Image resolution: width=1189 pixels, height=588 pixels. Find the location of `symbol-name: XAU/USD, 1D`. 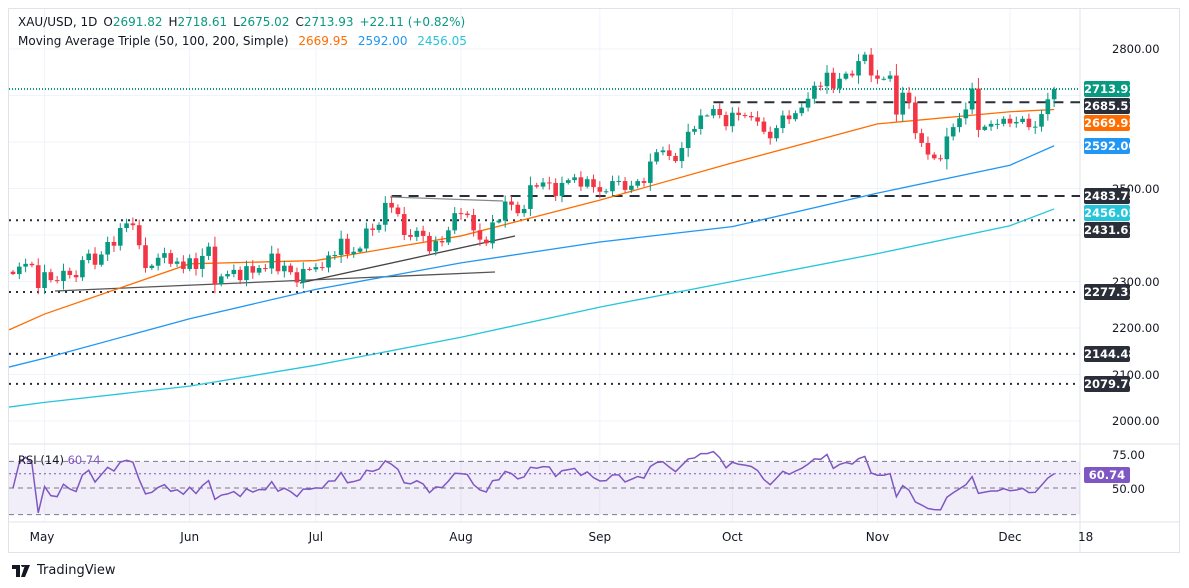

symbol-name: XAU/USD, 1D is located at coordinates (58, 22).